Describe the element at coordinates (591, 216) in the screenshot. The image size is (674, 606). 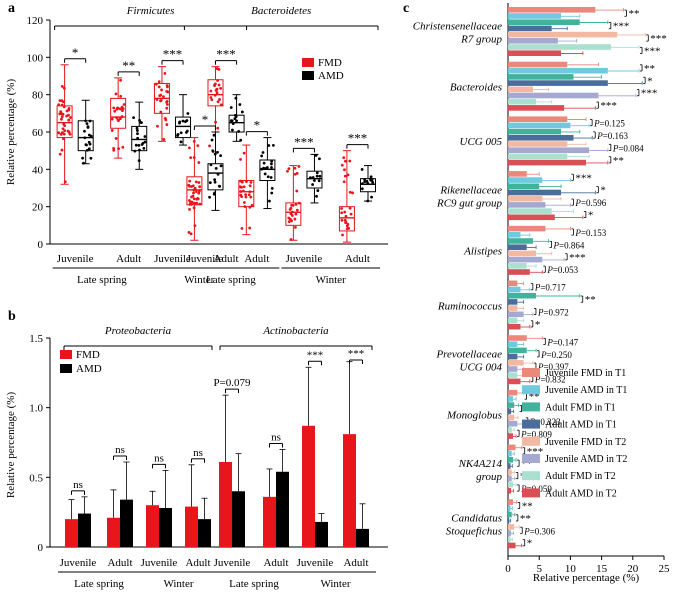
I see `test-label: *` at that location.